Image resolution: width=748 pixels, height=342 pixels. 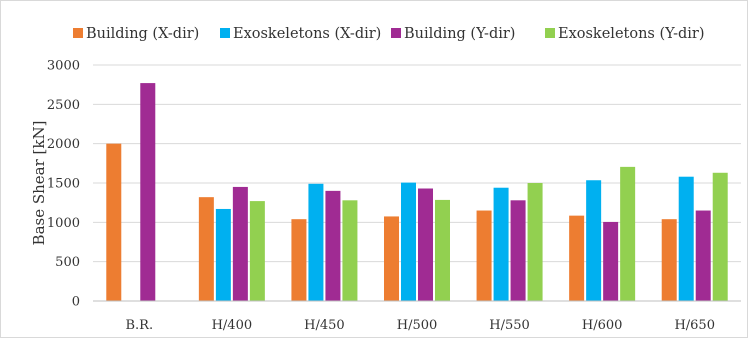 I want to click on x-tick-label: H/400, so click(x=232, y=325).